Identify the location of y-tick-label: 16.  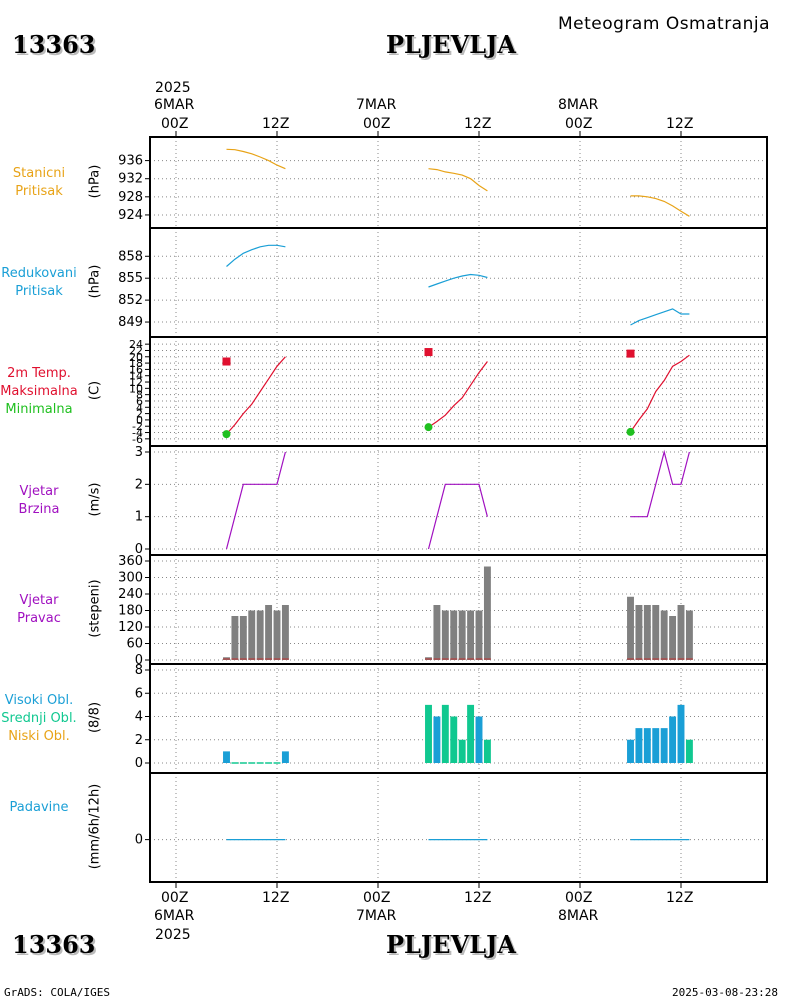
(136, 369).